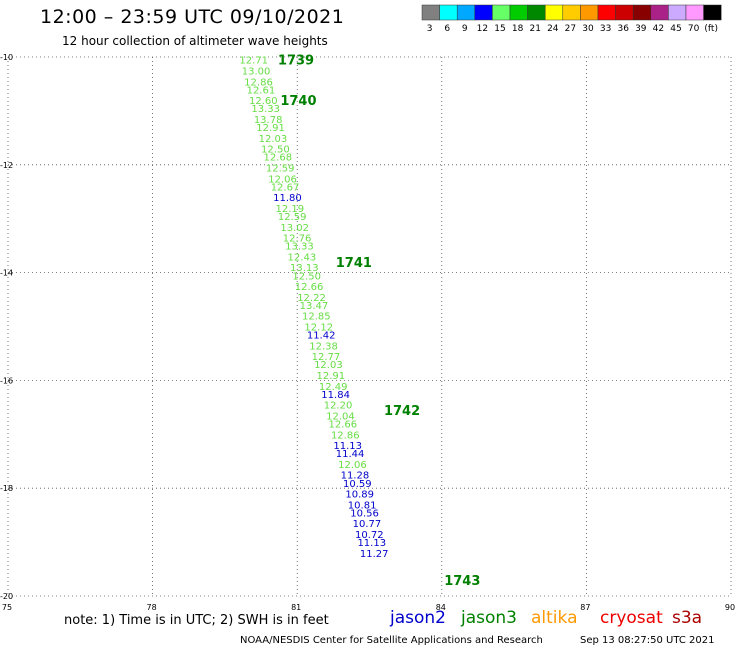 This screenshot has height=650, width=740. I want to click on satellite-label-cryosat: cryosat, so click(631, 618).